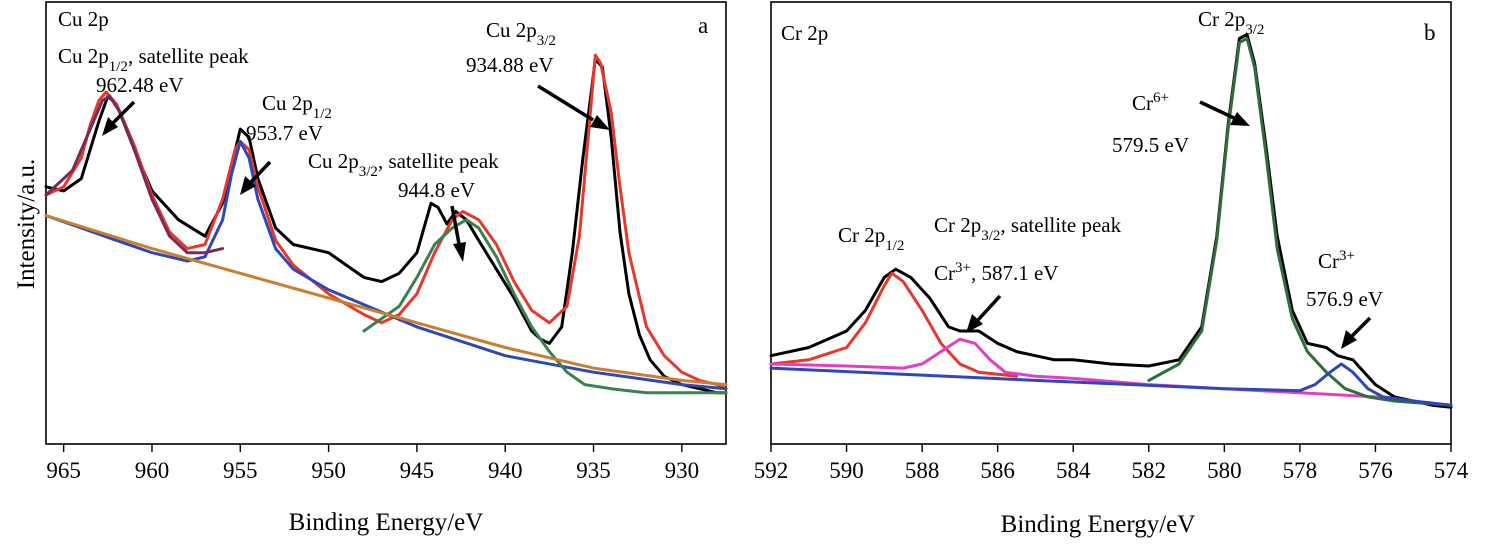 The image size is (1485, 550). What do you see at coordinates (1150, 102) in the screenshot?
I see `annotation-cr6: Cr6+` at bounding box center [1150, 102].